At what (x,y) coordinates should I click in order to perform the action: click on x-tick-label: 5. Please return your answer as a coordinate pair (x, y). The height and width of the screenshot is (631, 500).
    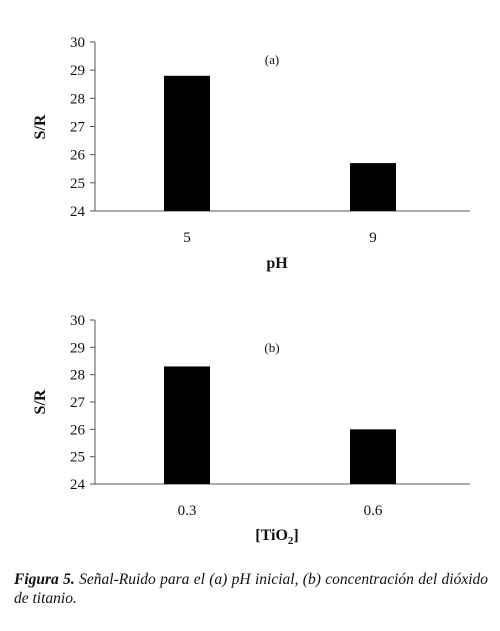
    Looking at the image, I should click on (187, 238).